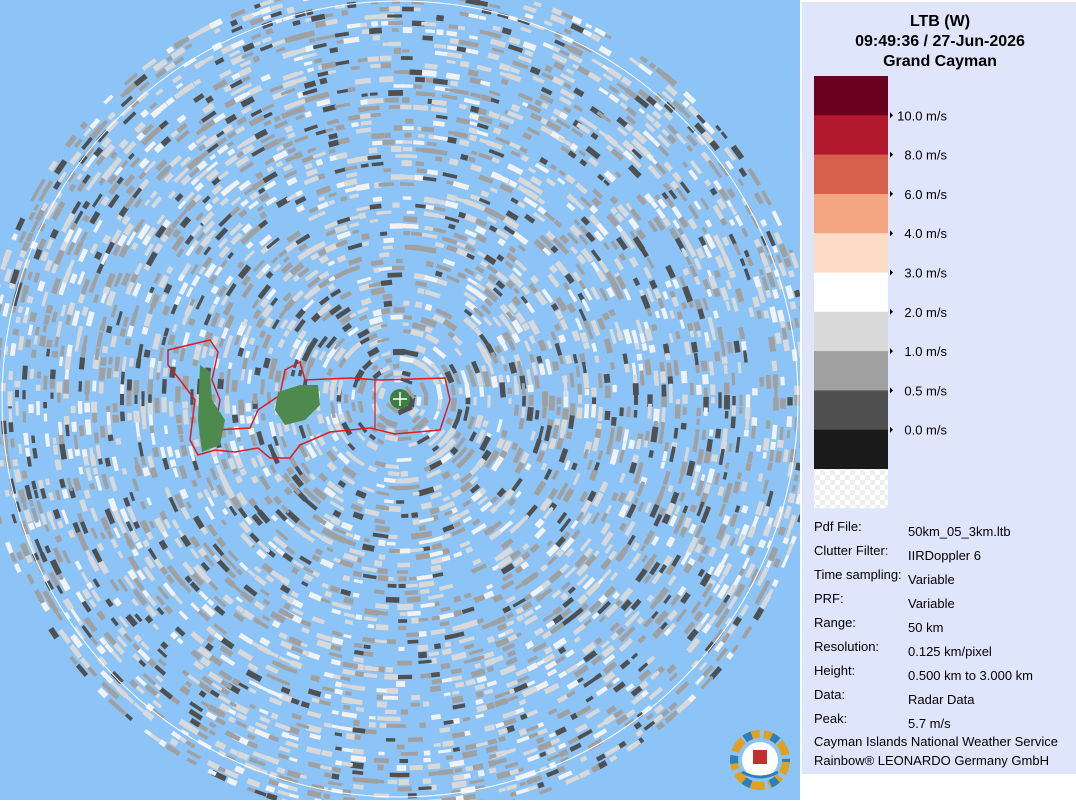  I want to click on station-title: LTB (W), so click(940, 21).